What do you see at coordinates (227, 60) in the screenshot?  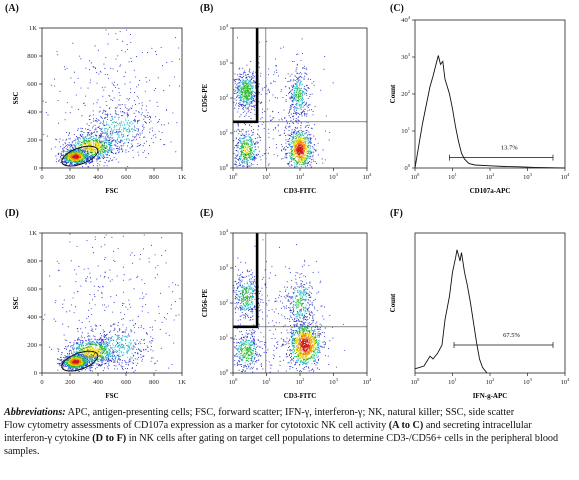 I see `y-tick-exponent: 3` at bounding box center [227, 60].